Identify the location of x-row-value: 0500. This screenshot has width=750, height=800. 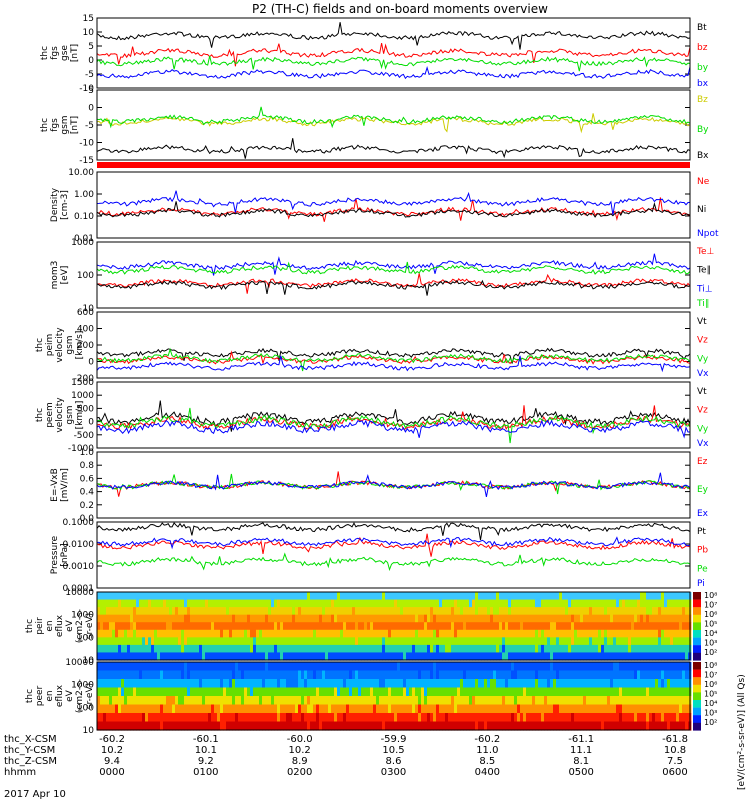
(580, 772).